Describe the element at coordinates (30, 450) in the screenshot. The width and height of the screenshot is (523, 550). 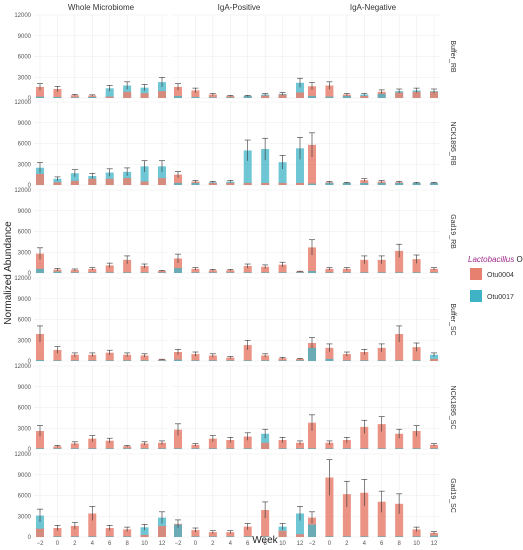
I see `y-tick-label: 0` at that location.